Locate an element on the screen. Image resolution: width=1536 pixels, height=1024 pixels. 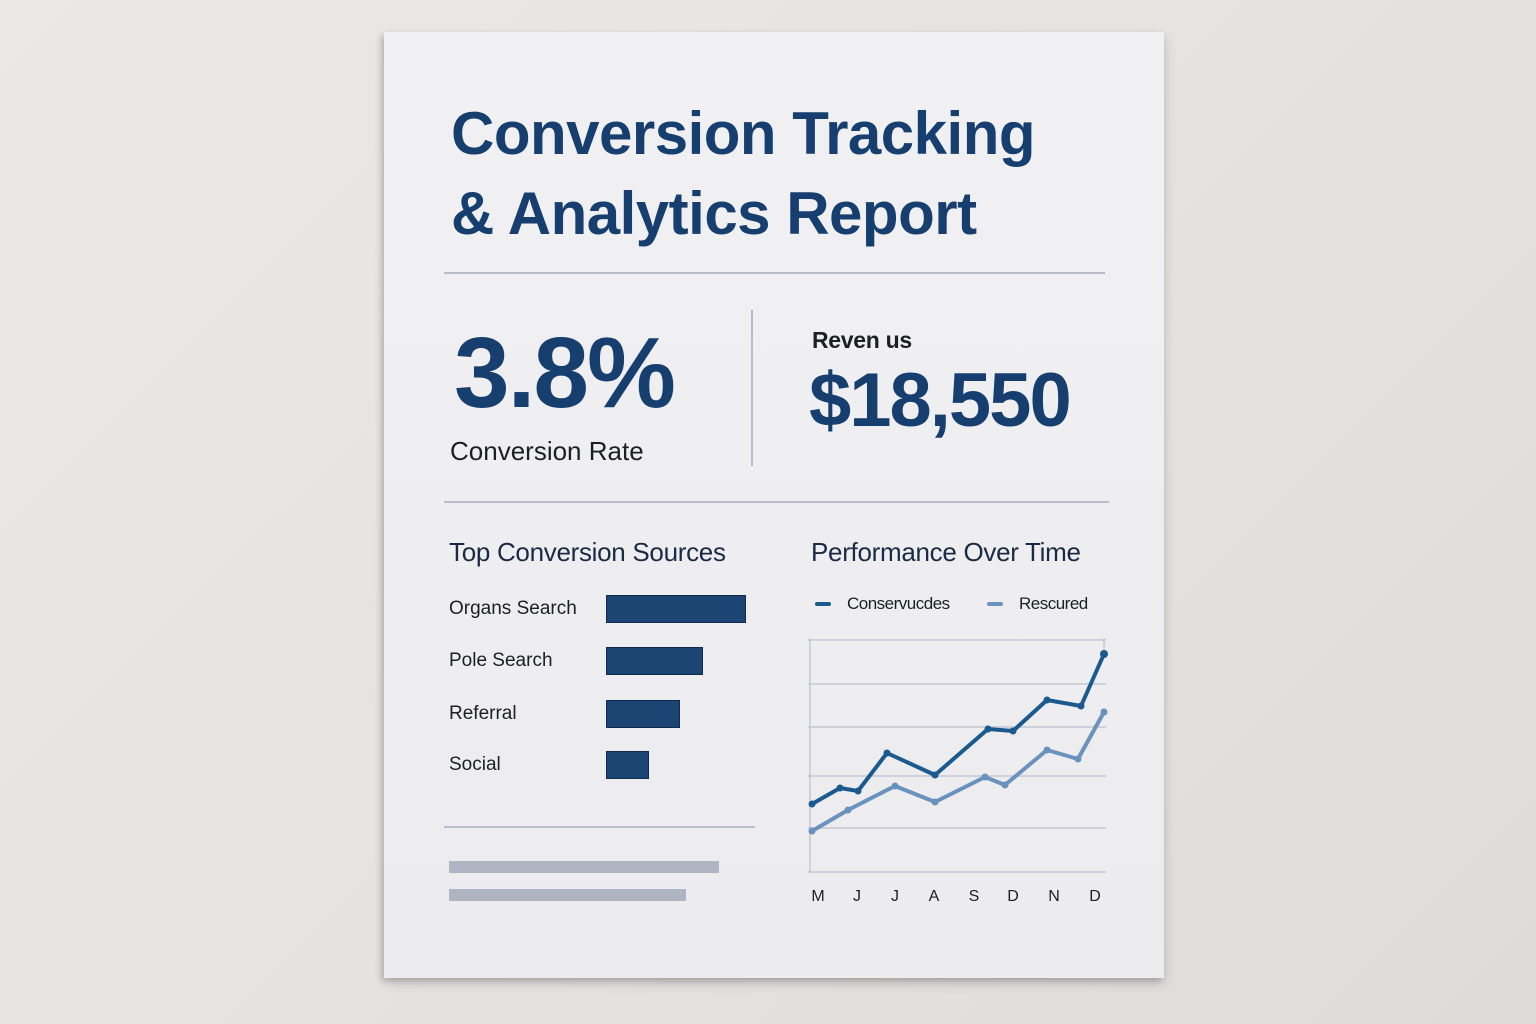
report-title: Conversion Tracking & Analytics Report is located at coordinates (791, 174).